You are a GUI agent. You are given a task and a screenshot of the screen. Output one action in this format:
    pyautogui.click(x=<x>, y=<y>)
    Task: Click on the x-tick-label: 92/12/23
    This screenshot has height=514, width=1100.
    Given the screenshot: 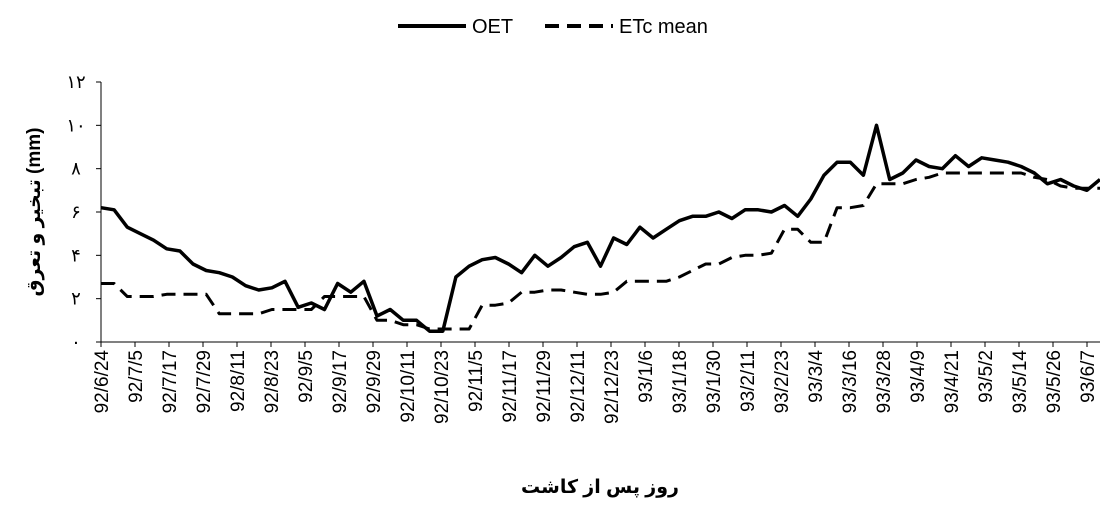 What is the action you would take?
    pyautogui.click(x=612, y=387)
    